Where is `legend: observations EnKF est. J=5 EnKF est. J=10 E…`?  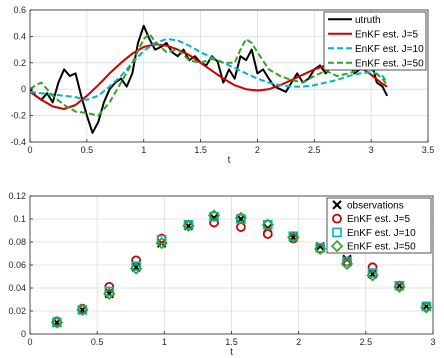
legend: observations EnKF est. J=5 EnKF est. J=10 E… is located at coordinates (379, 225).